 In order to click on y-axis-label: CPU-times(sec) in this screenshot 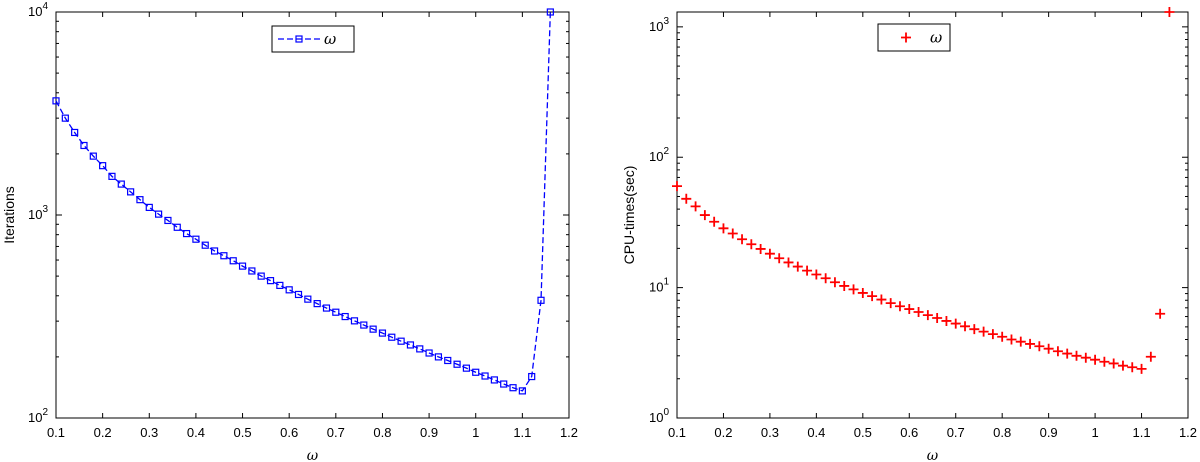, I will do `click(629, 215)`.